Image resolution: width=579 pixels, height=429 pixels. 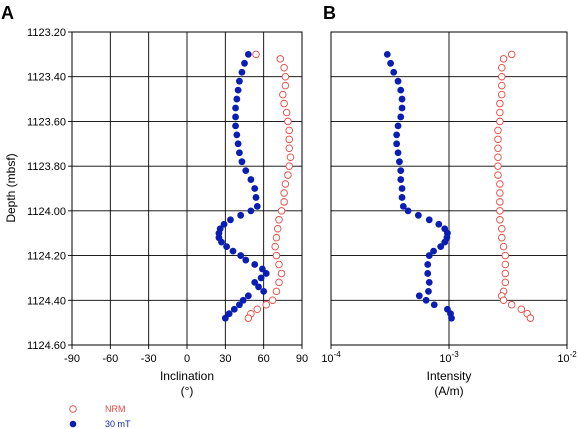 I want to click on intensity-tick-labels: 10⁻⁴ 10⁻³ 10⁻², so click(x=449, y=357).